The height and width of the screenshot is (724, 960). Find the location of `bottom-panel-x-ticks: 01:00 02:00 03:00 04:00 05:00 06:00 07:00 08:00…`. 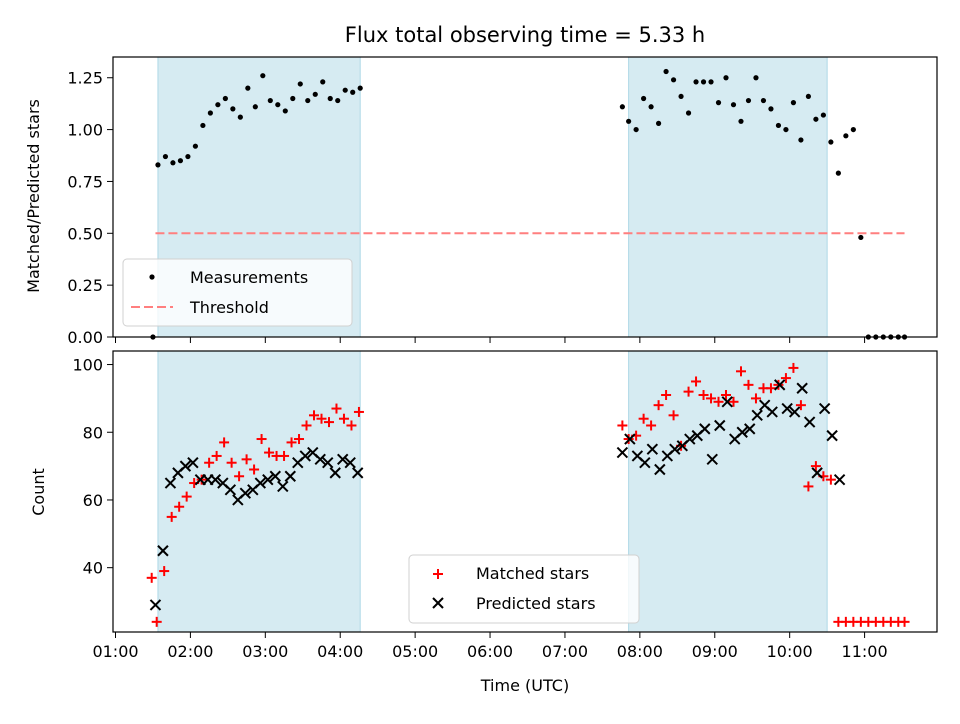

bottom-panel-x-ticks: 01:00 02:00 03:00 04:00 05:00 06:00 07:00 08:00… is located at coordinates (490, 646).